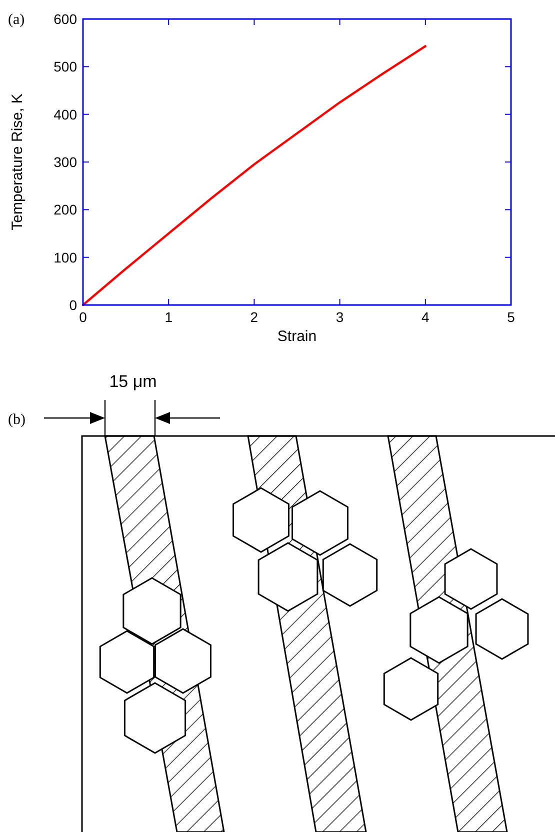  What do you see at coordinates (426, 317) in the screenshot?
I see `x-tick-label: 4` at bounding box center [426, 317].